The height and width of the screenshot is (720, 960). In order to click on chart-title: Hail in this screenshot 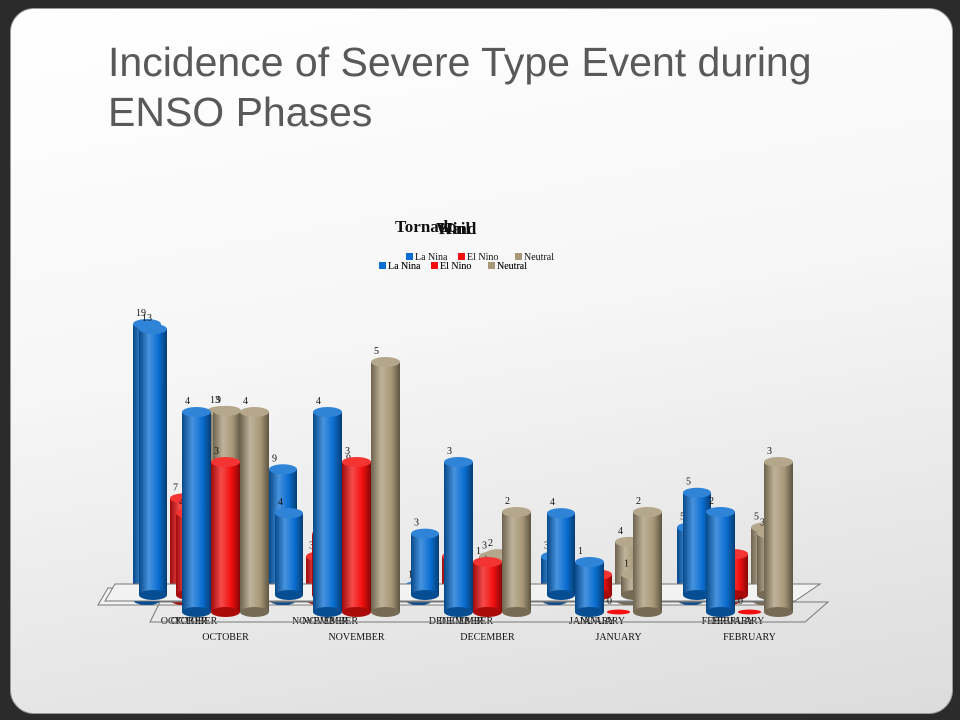, I will do `click(454, 228)`.